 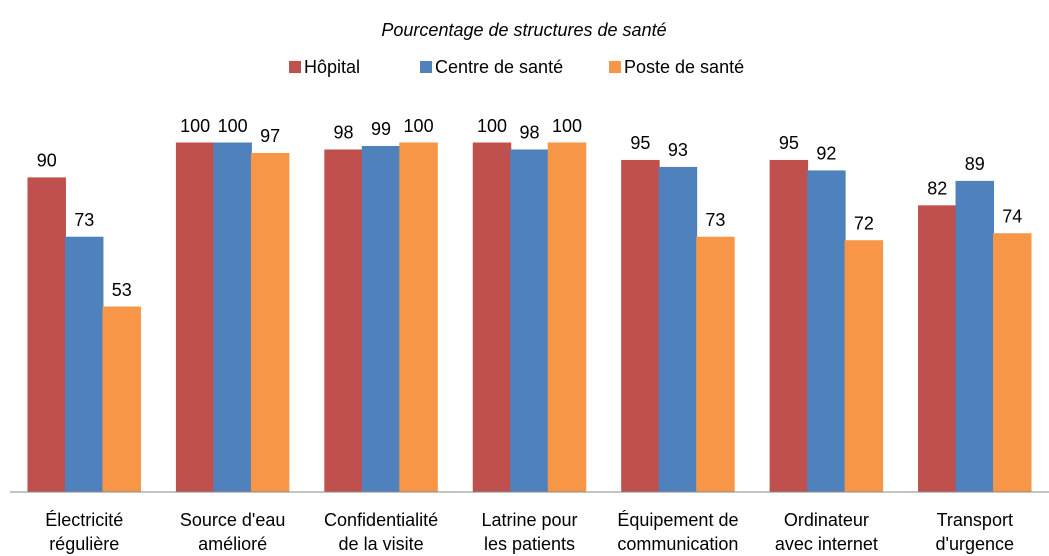 What do you see at coordinates (677, 544) in the screenshot?
I see `x-tick-label: communication` at bounding box center [677, 544].